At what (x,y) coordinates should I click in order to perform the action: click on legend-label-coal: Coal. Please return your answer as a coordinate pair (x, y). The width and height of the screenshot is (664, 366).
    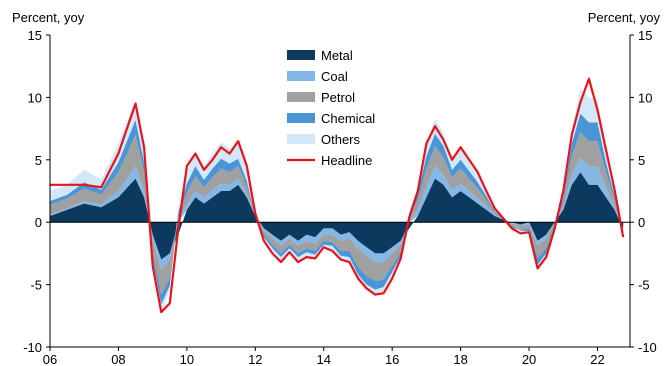
    Looking at the image, I should click on (334, 76).